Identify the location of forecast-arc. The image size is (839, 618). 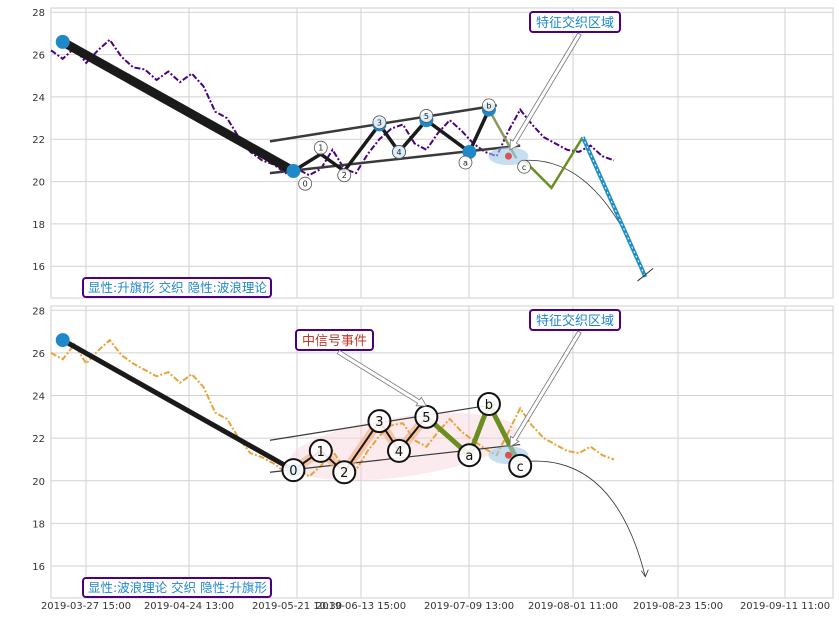
(585, 518).